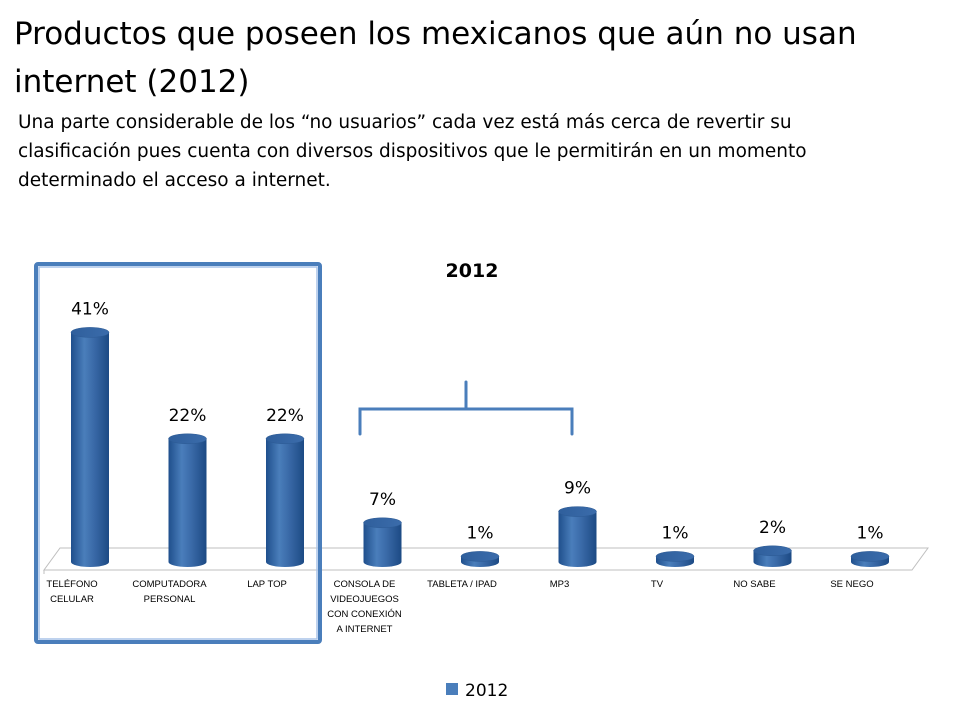 The image size is (960, 720). Describe the element at coordinates (71, 592) in the screenshot. I see `category-label: TELÉFONO CELULAR` at that location.